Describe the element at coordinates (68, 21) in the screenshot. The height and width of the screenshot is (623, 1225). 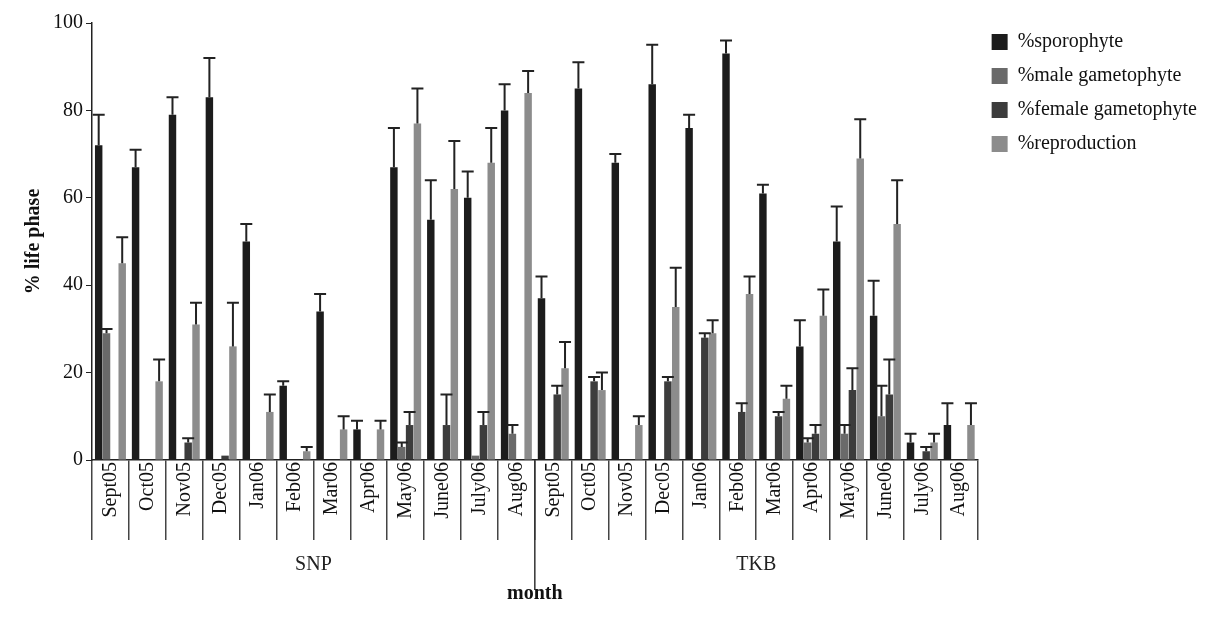
I see `y-tick-label: 100` at that location.